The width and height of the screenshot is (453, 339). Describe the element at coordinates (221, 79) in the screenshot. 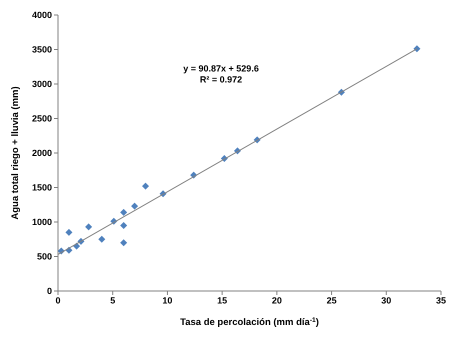

I see `annotation: R² = 0.972` at that location.